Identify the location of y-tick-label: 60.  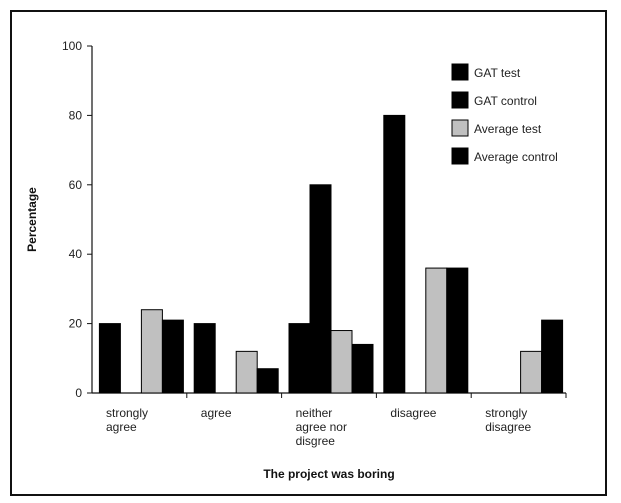
(76, 185).